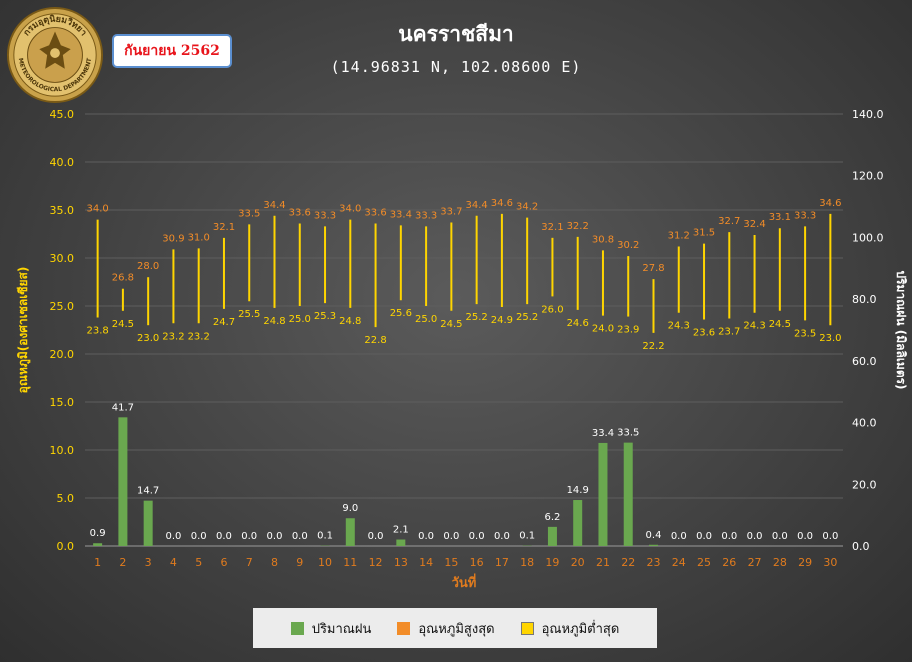 Image resolution: width=912 pixels, height=662 pixels. What do you see at coordinates (148, 491) in the screenshot?
I see `rain-value-label: 14.7` at bounding box center [148, 491].